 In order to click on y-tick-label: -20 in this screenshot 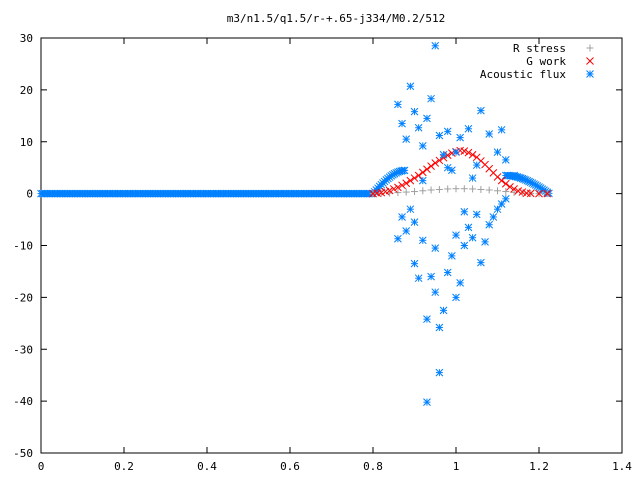, I will do `click(23, 297)`.